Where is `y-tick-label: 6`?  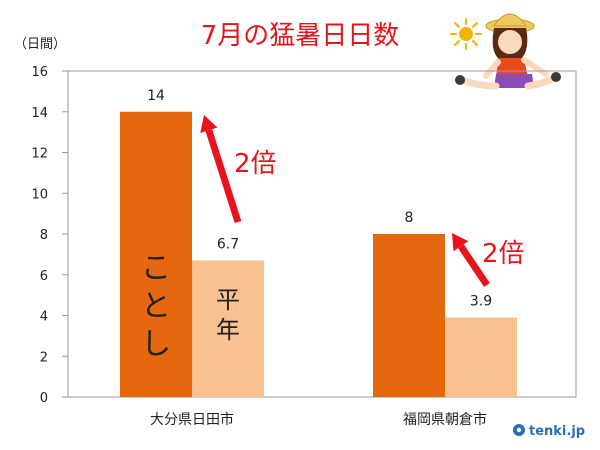 y-tick-label: 6 is located at coordinates (44, 276).